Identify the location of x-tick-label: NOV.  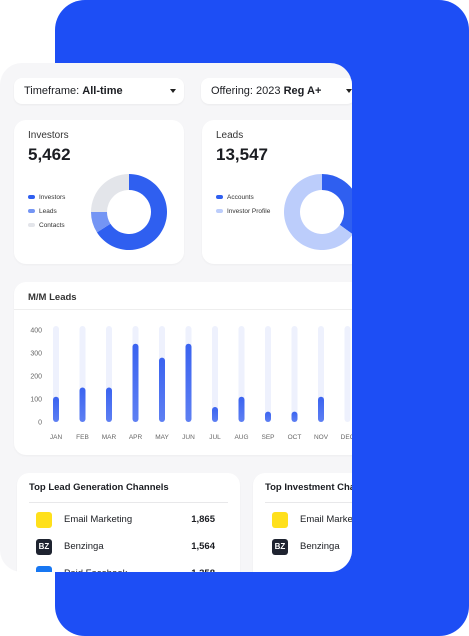
(321, 437).